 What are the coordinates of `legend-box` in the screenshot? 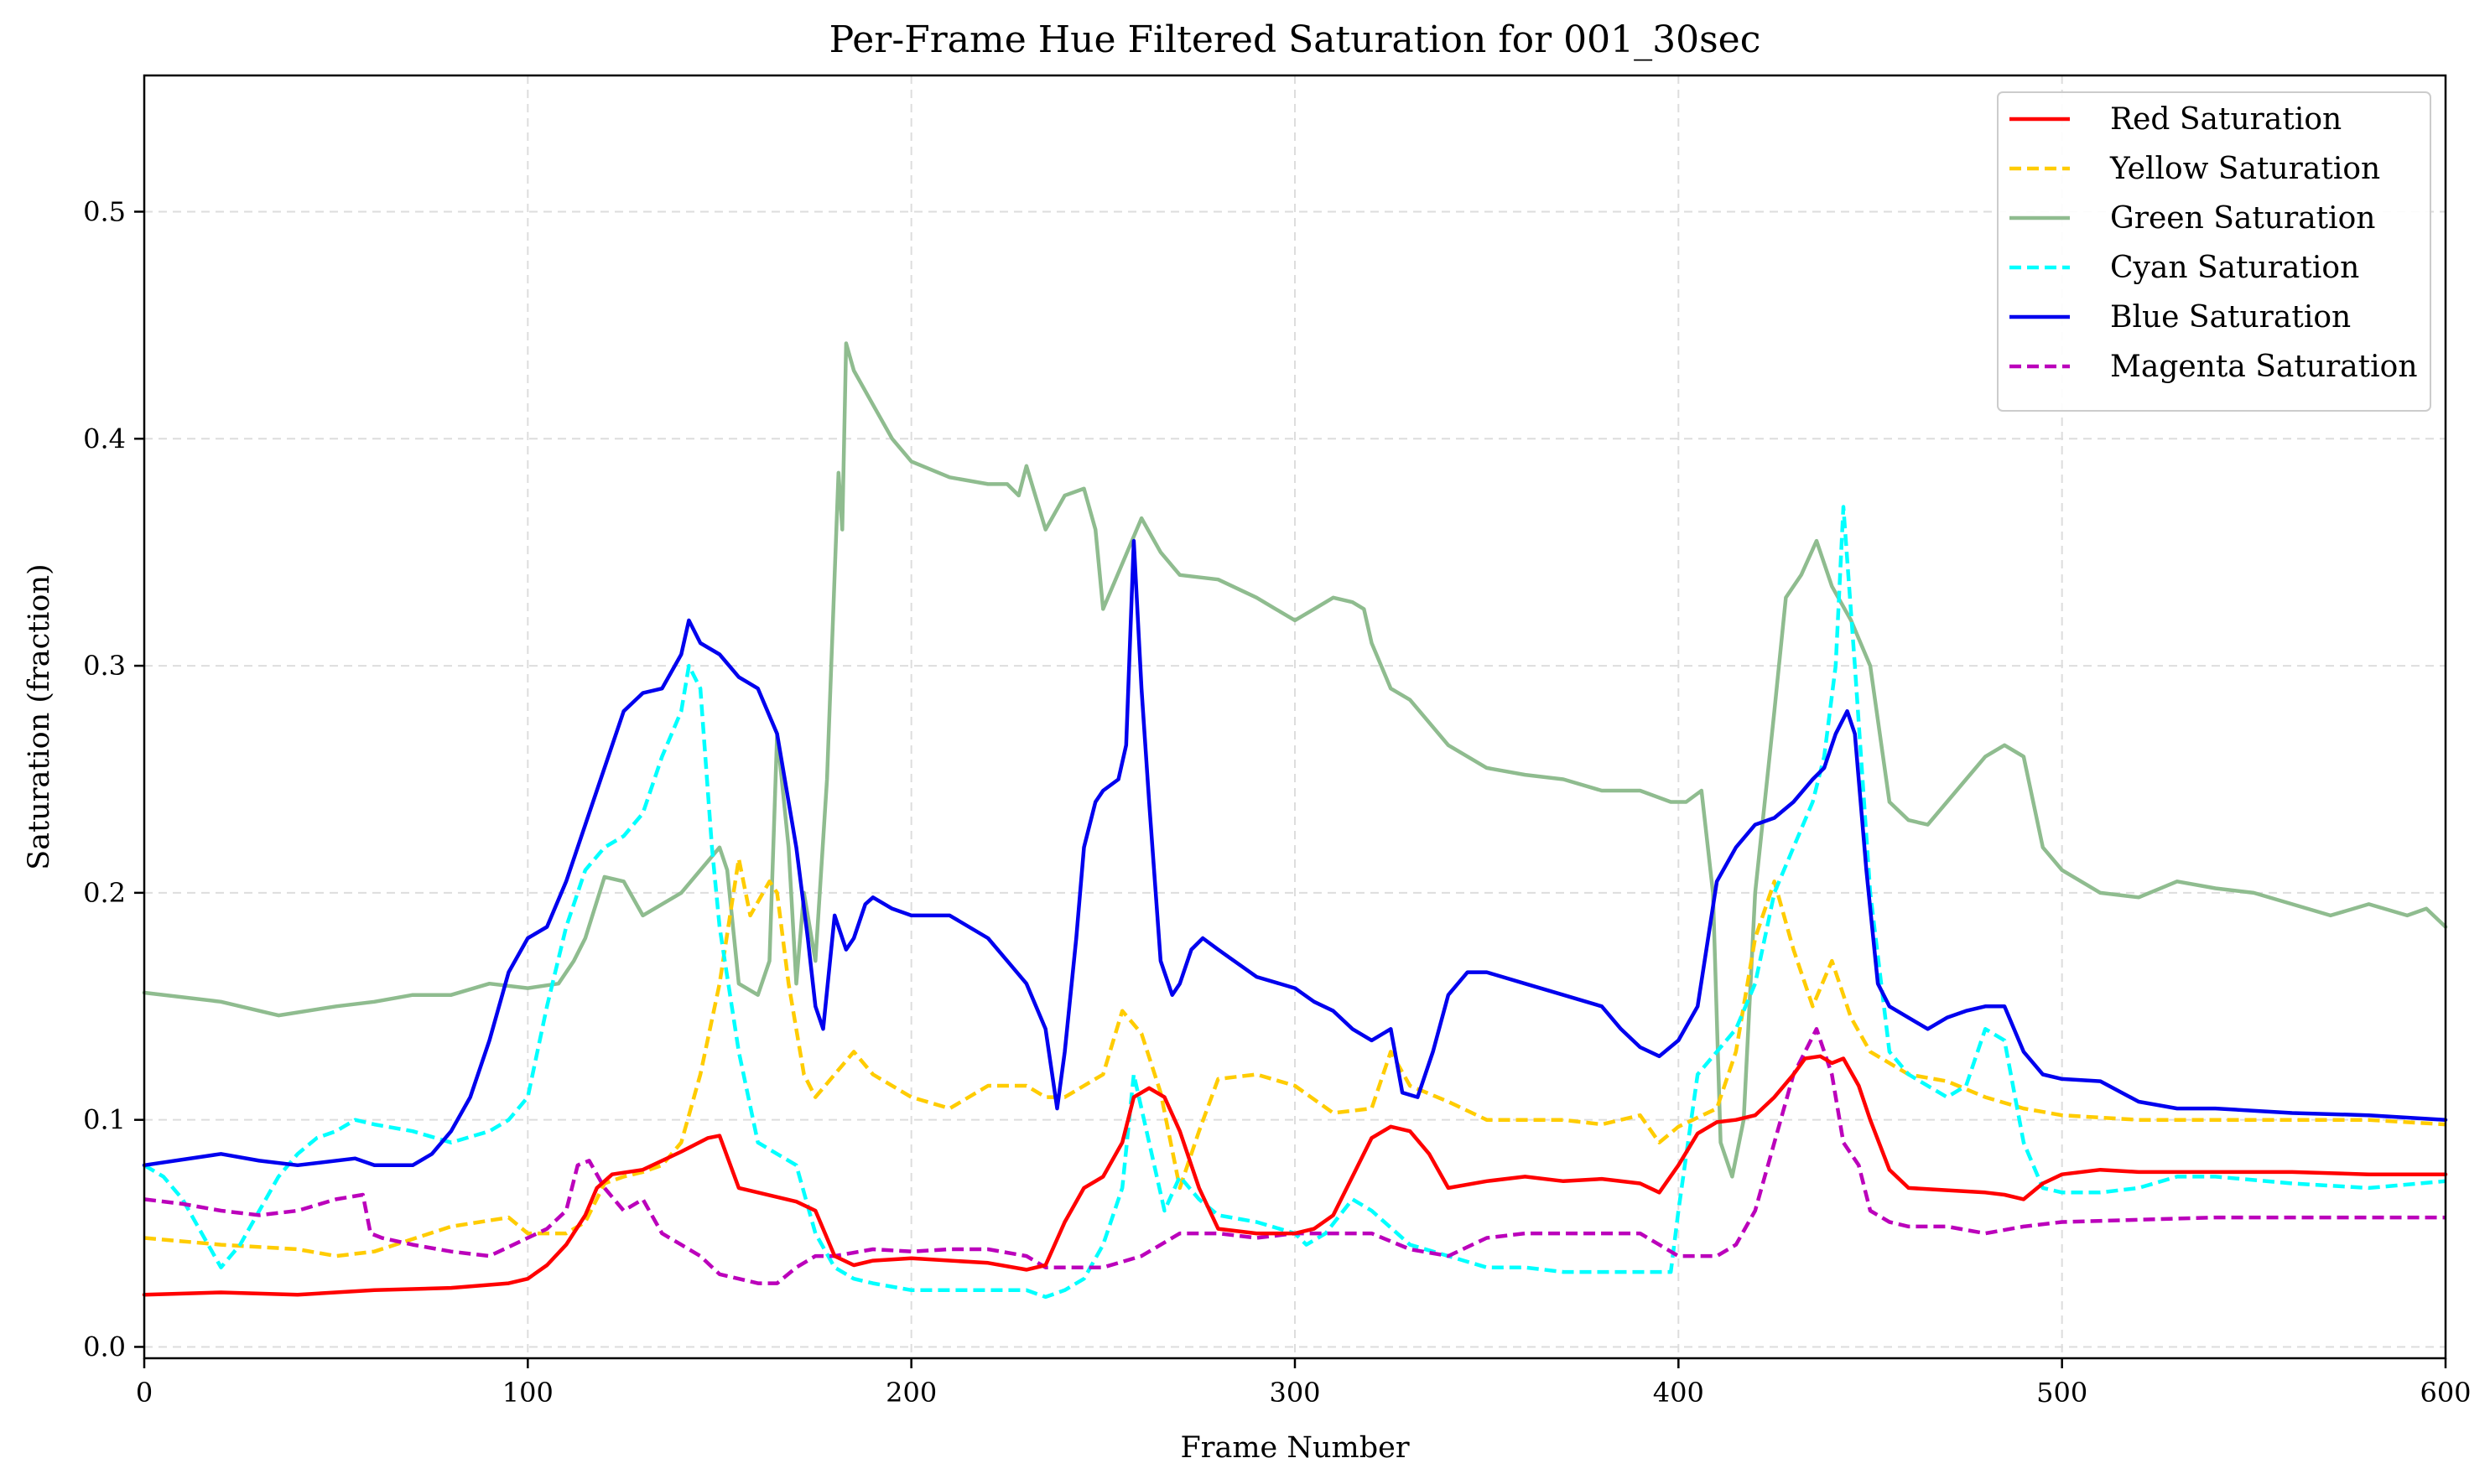 It's located at (2214, 251).